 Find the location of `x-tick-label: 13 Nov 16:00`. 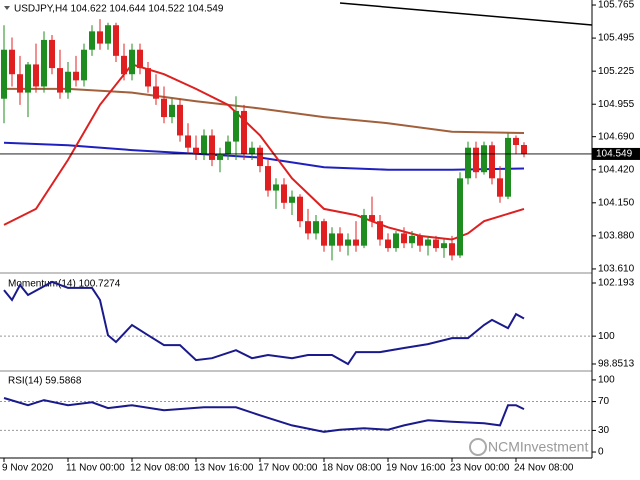

x-tick-label: 13 Nov 16:00 is located at coordinates (224, 468).